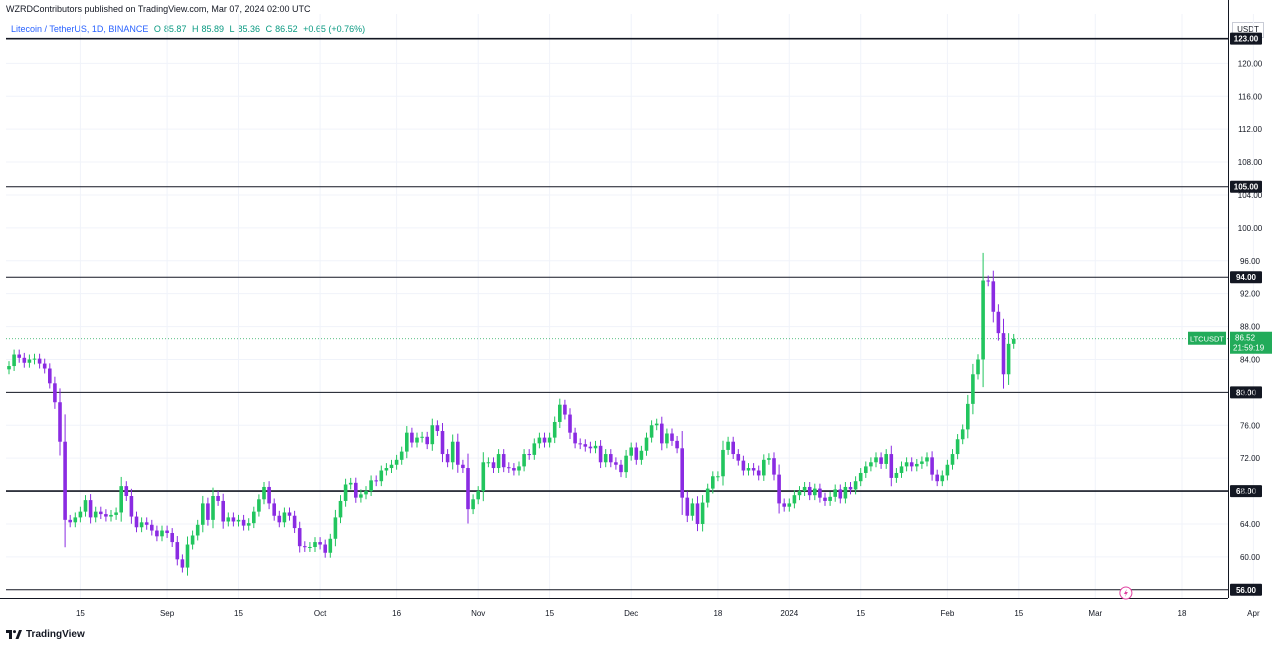 The height and width of the screenshot is (648, 1280). What do you see at coordinates (1250, 392) in the screenshot?
I see `y-tick-label: 80.00` at bounding box center [1250, 392].